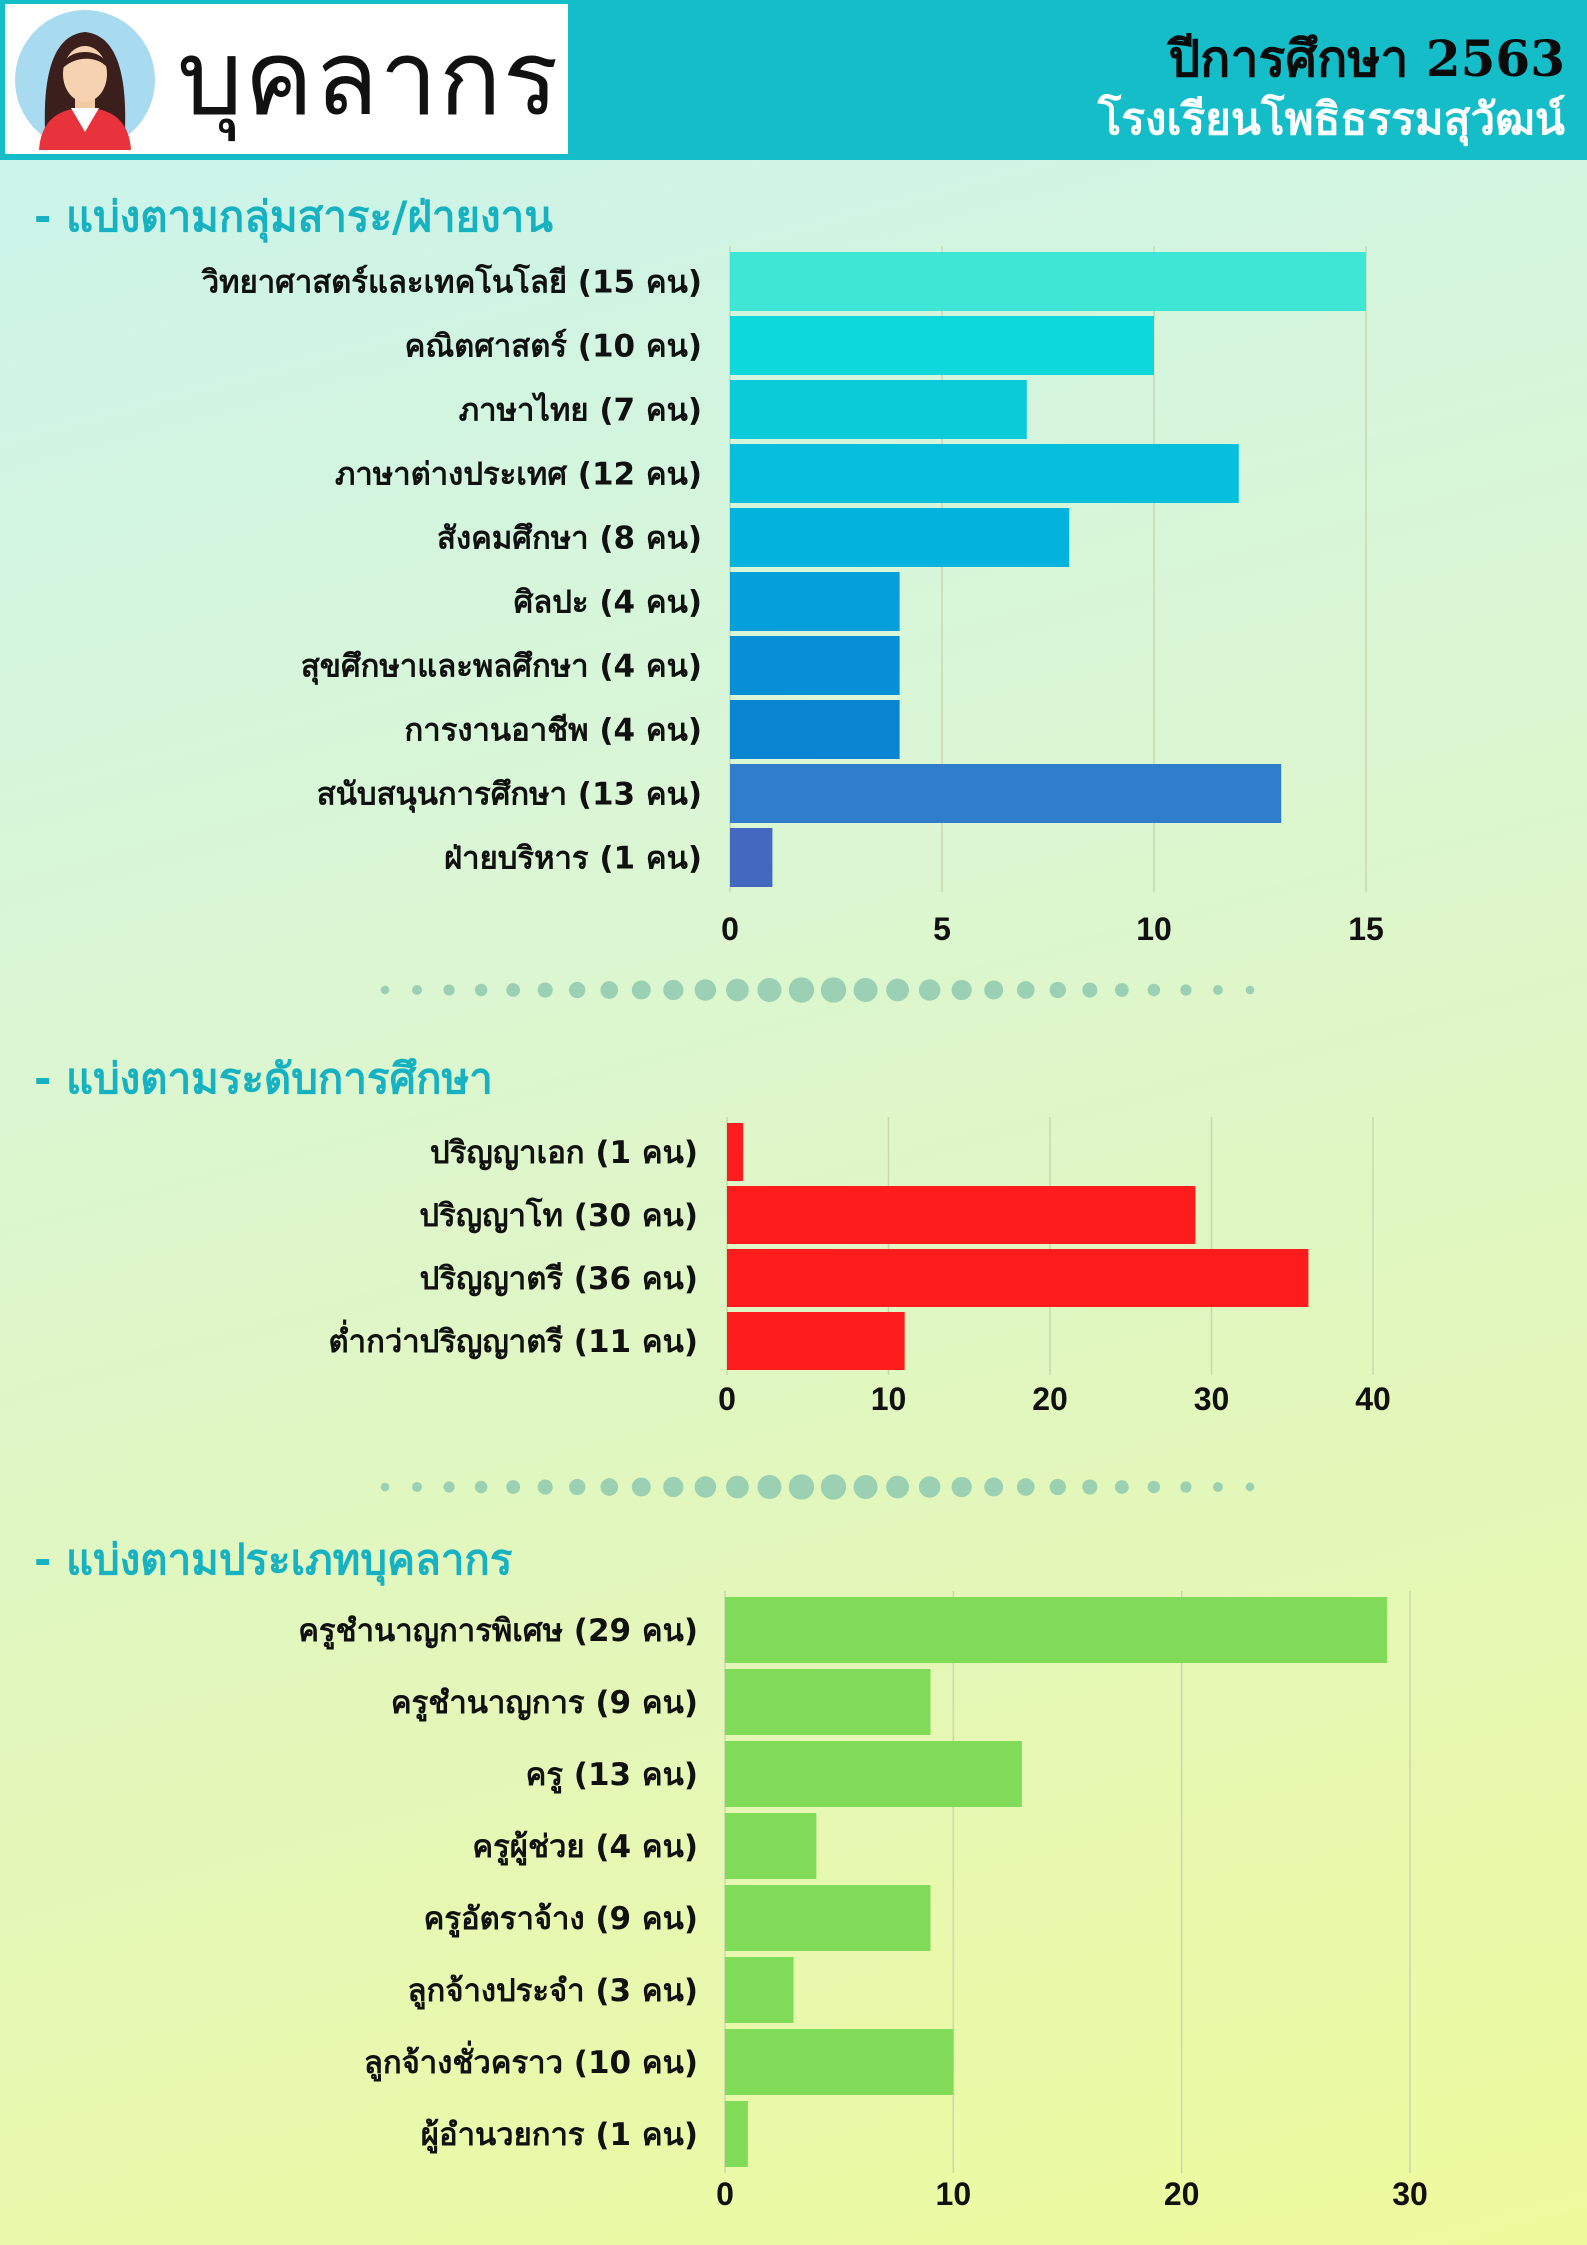 This screenshot has height=2245, width=1587. I want to click on dotted-divider, so click(817, 990).